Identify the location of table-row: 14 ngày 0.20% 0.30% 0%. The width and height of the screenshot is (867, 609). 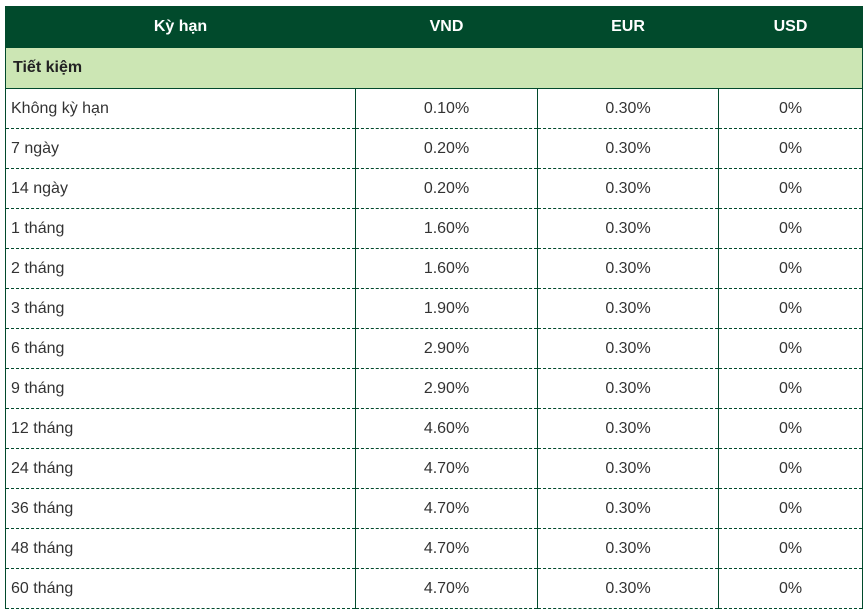
(434, 188).